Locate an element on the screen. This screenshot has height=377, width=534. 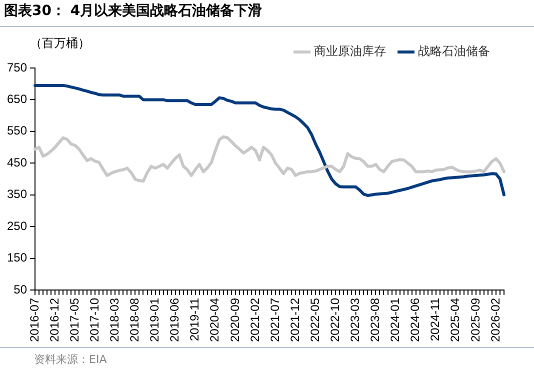
y-tick-label: 550 is located at coordinates (17, 131).